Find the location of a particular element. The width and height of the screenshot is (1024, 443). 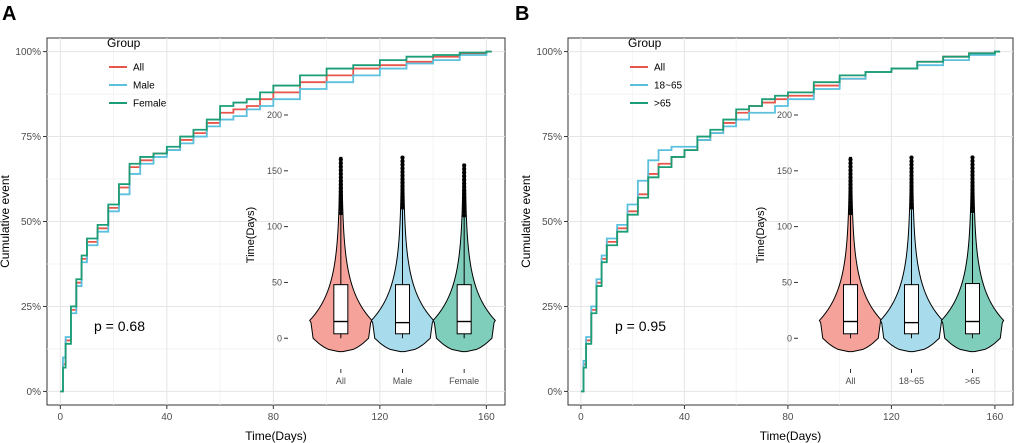

inset-y-tick-label: 150 is located at coordinates (784, 171).